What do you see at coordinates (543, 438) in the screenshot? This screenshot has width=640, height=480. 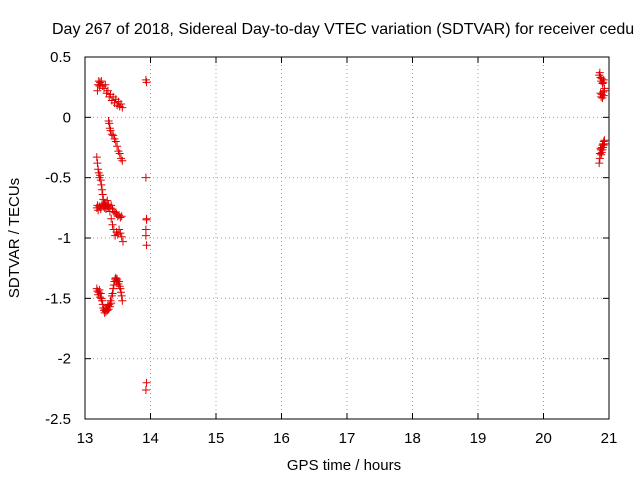 I see `x-tick-label: 20` at bounding box center [543, 438].